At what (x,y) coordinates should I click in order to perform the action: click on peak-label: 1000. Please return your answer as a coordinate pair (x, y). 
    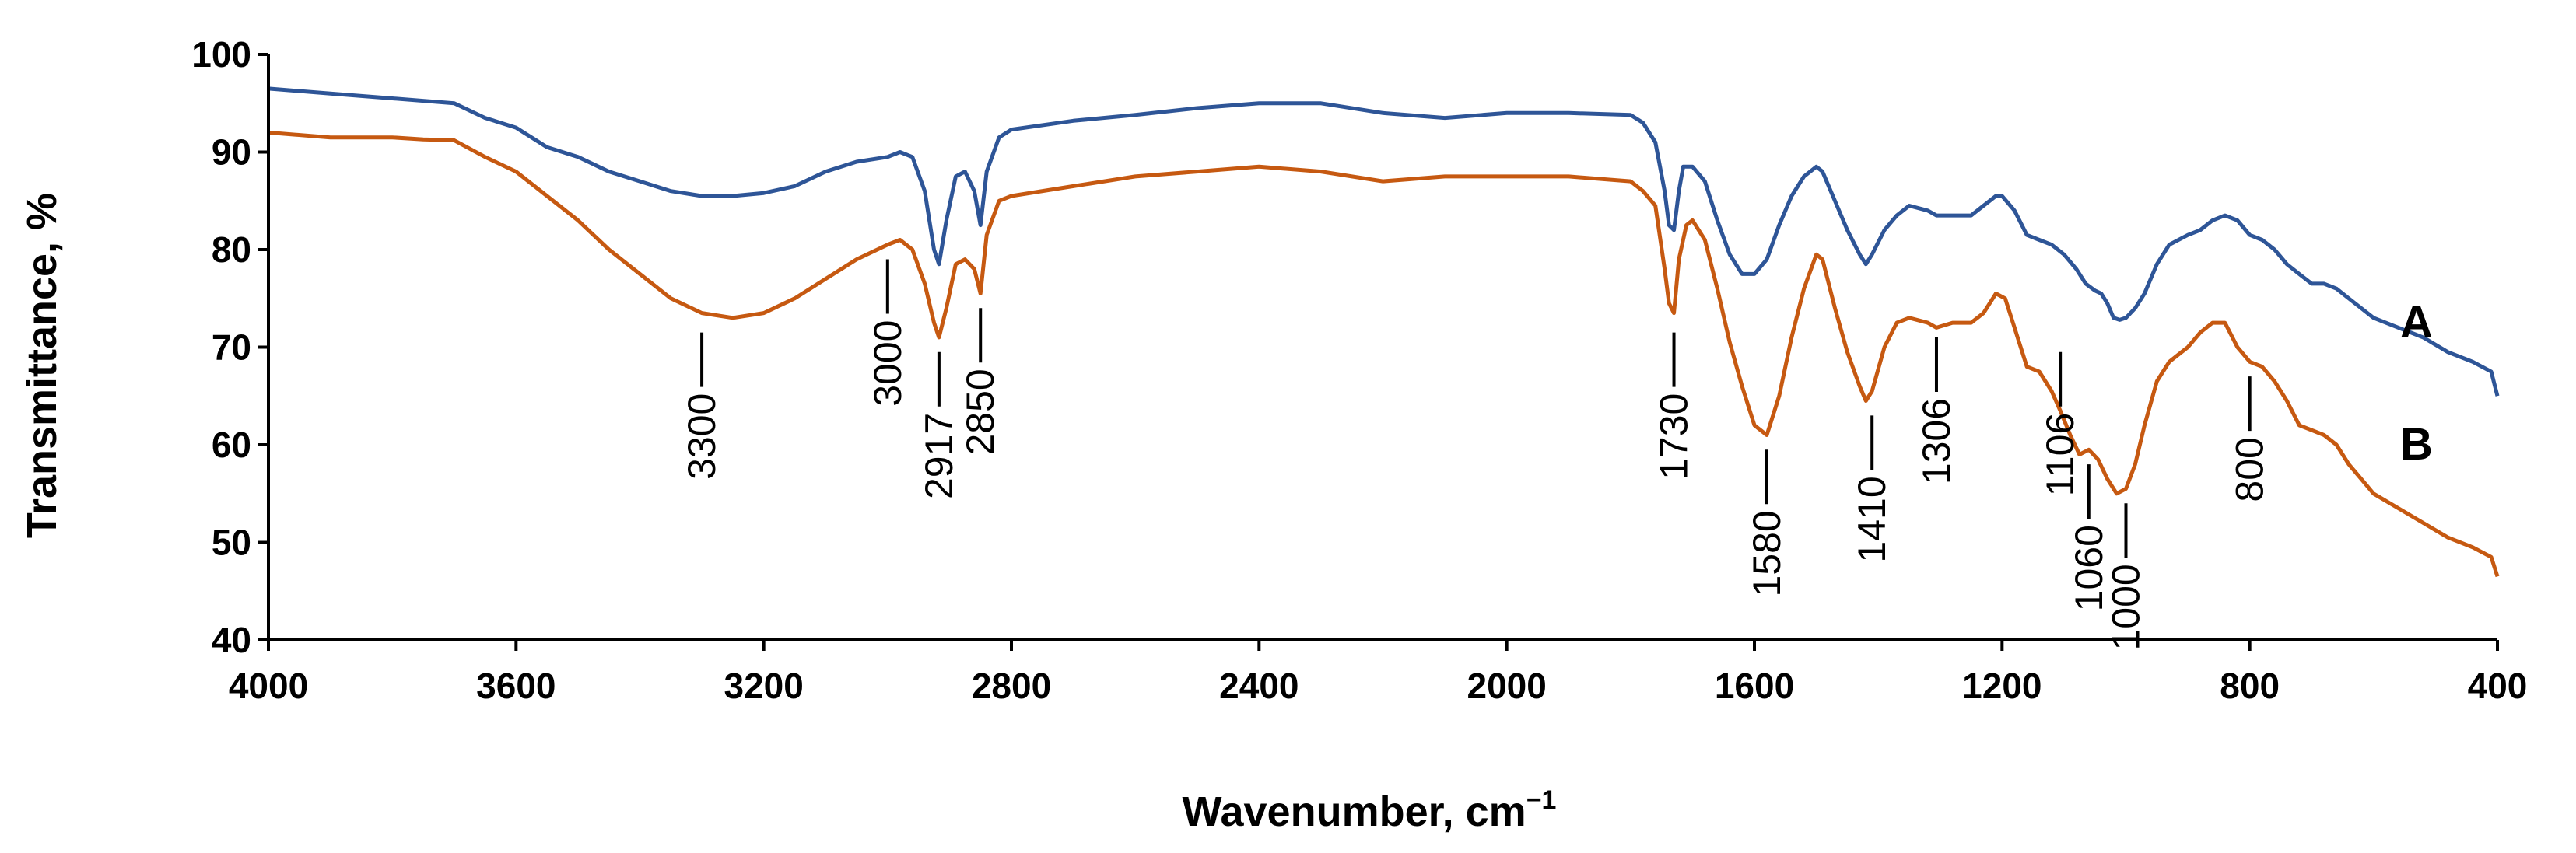
    Looking at the image, I should click on (2126, 607).